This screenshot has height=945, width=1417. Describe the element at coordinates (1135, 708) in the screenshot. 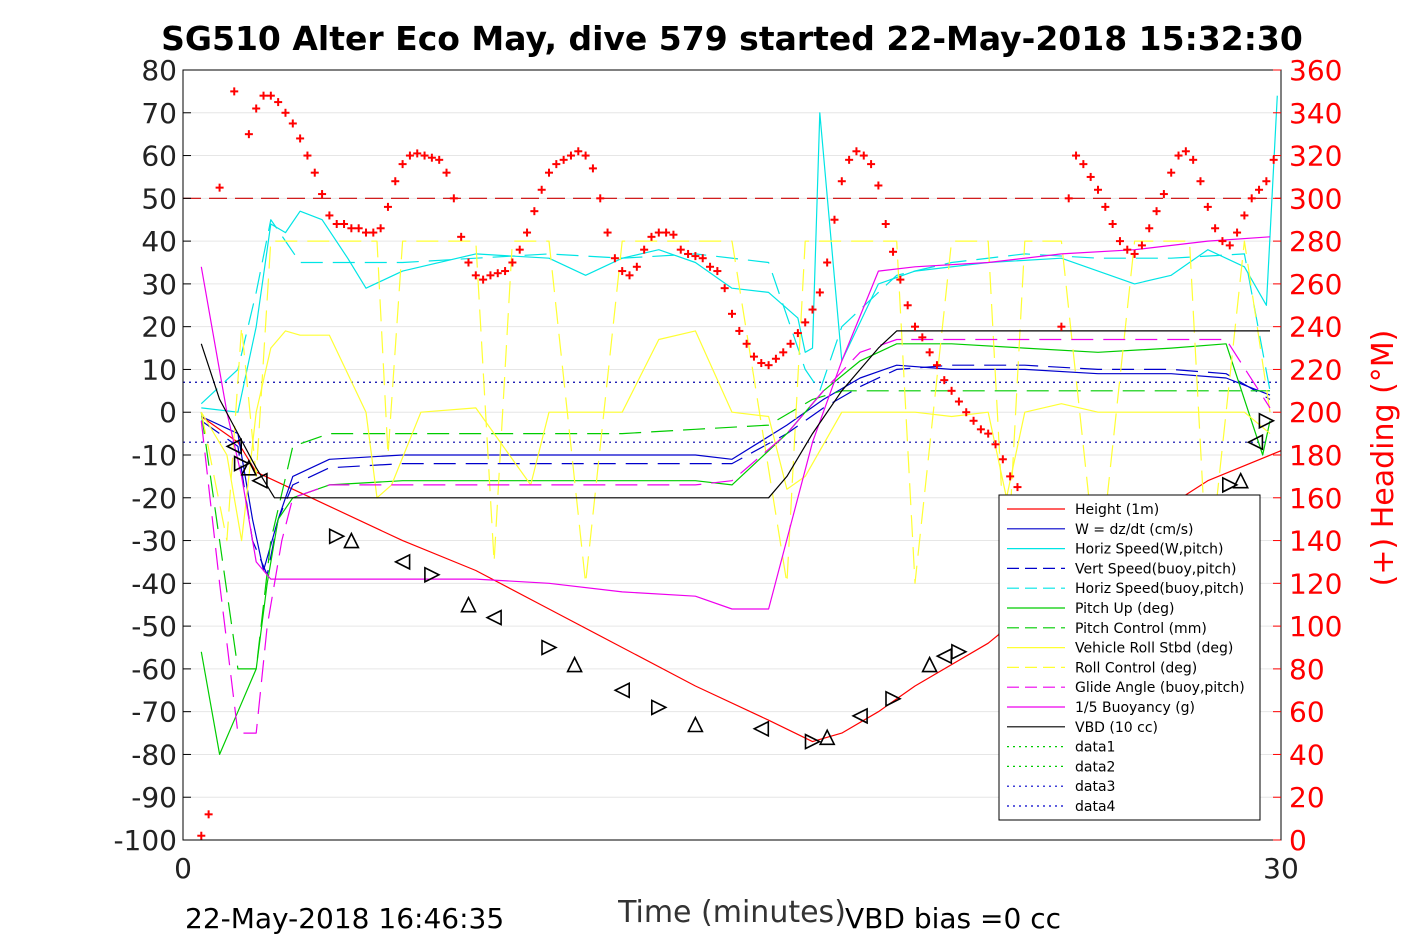

I see `legend-entry: 1/5 Buoyancy (g)` at that location.